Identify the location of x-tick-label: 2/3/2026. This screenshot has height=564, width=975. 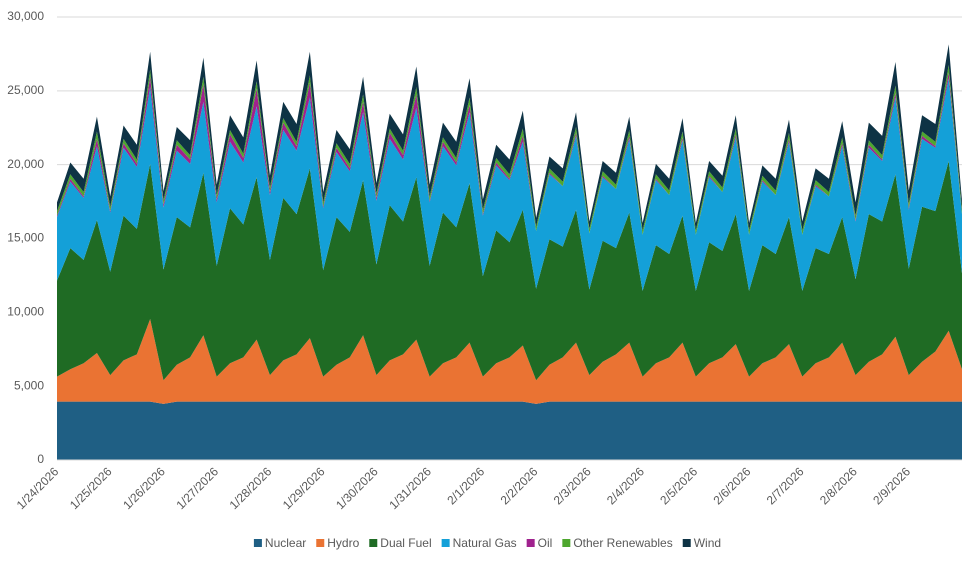
(572, 485).